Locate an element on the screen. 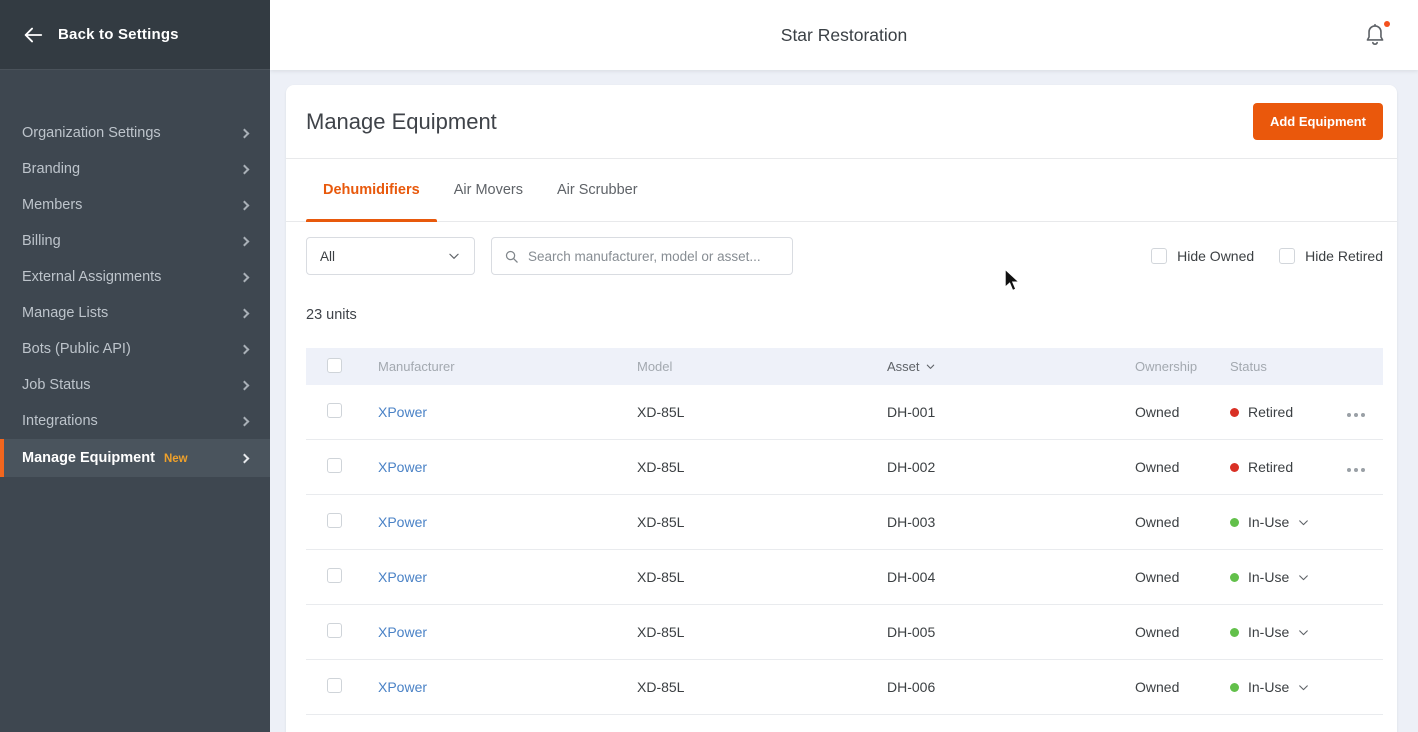  sidebar-item-label: Manage Equipment is located at coordinates (88, 458).